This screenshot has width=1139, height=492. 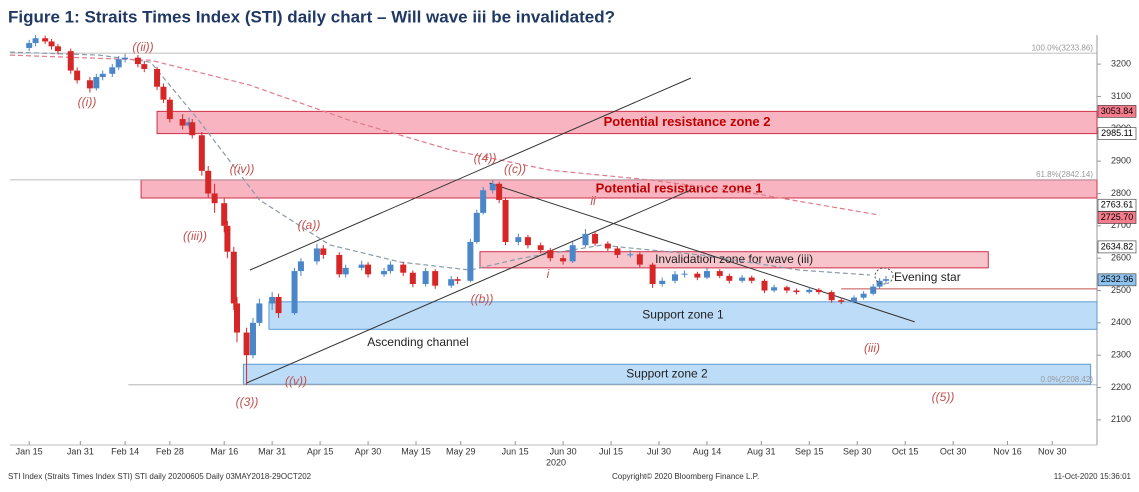 I want to click on y-tick-label: 2600, so click(x=1121, y=258).